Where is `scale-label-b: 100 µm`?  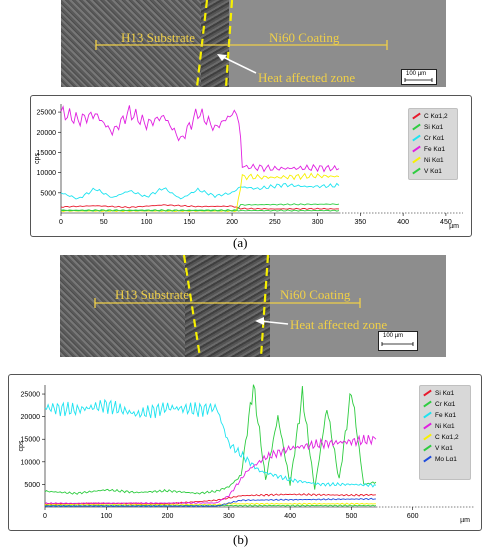 scale-label-b: 100 µm is located at coordinates (393, 336).